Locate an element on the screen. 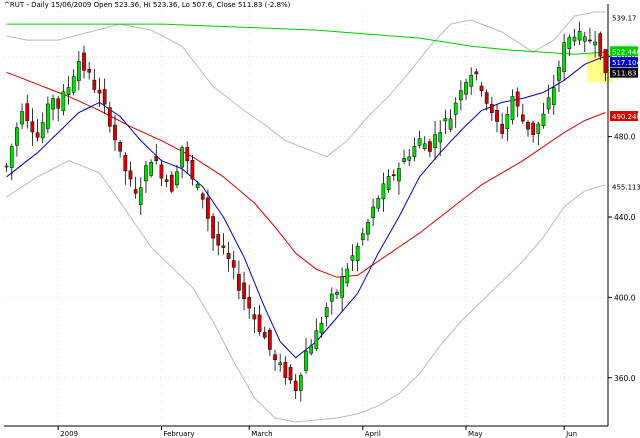 This screenshot has width=640, height=438. price-label: 455.113 is located at coordinates (626, 188).